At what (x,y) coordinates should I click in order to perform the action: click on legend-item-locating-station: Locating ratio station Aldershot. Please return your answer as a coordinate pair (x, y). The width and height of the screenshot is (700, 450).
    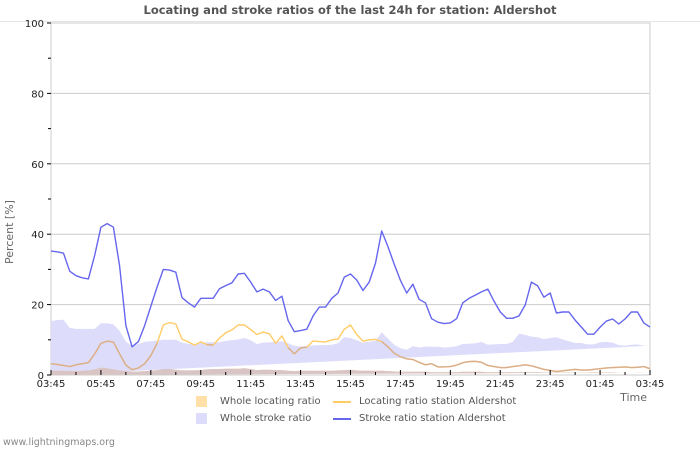
    Looking at the image, I should click on (424, 401).